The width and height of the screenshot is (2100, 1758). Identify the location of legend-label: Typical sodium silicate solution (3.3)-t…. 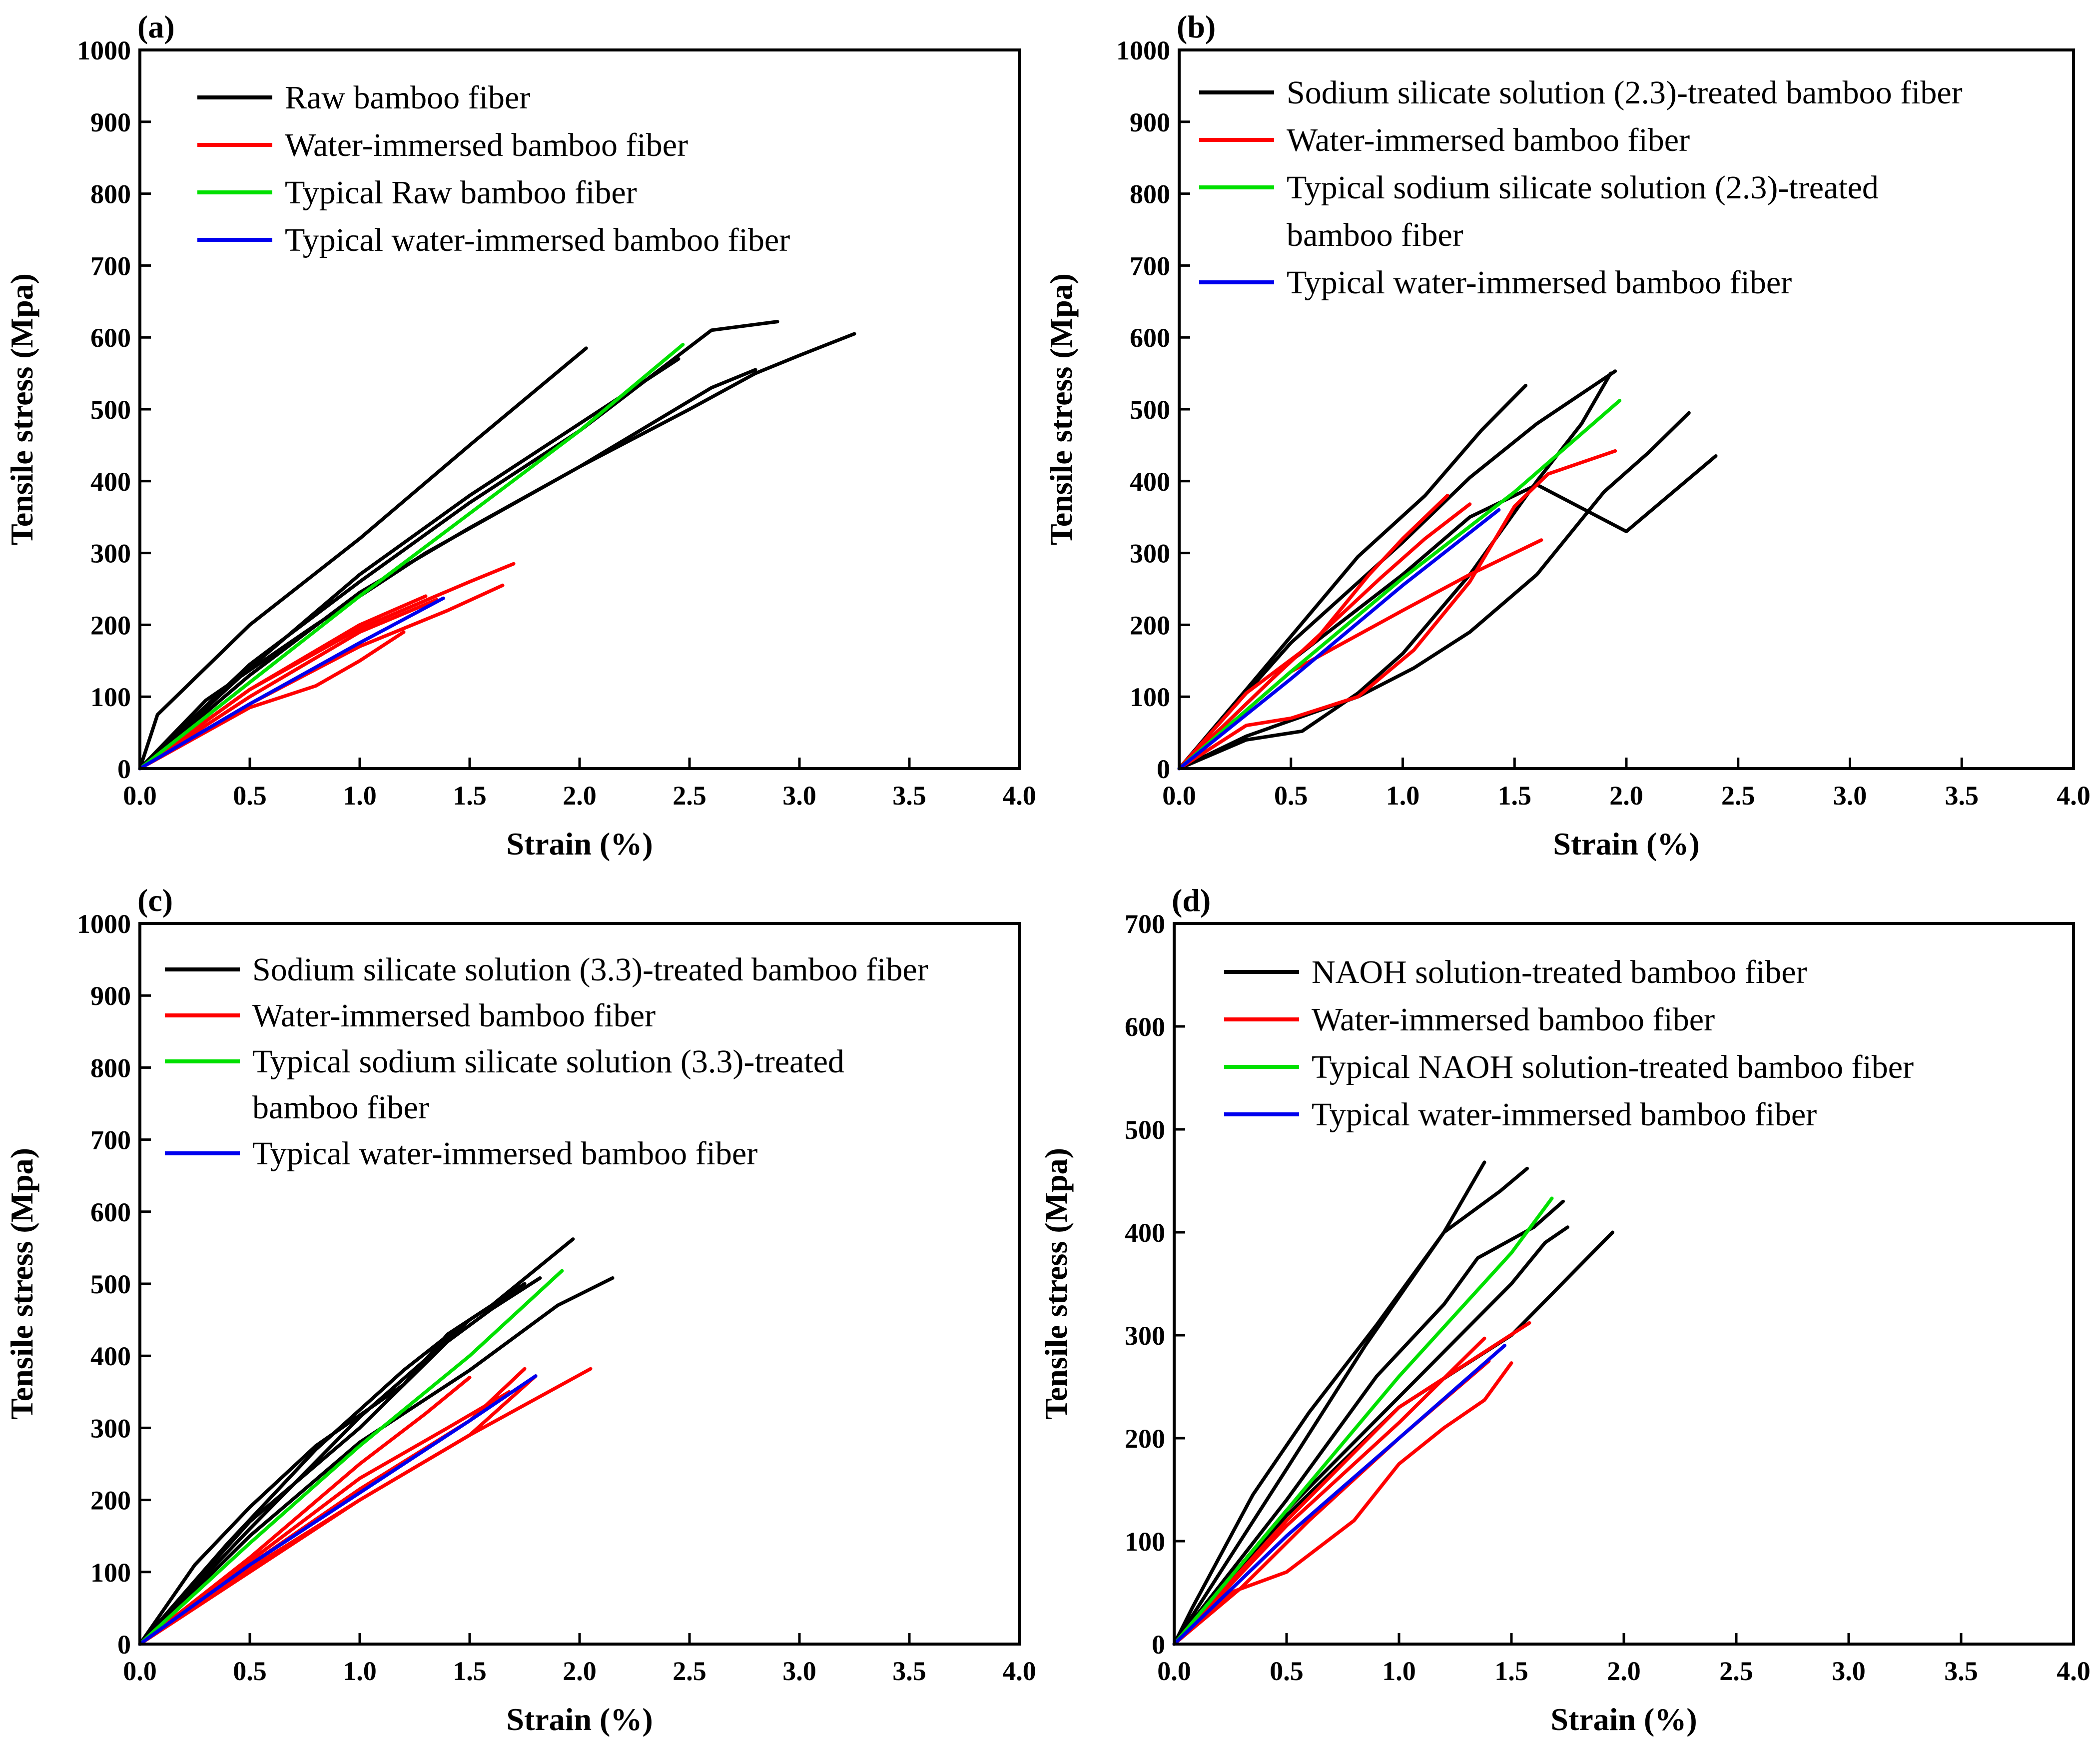
(548, 1061).